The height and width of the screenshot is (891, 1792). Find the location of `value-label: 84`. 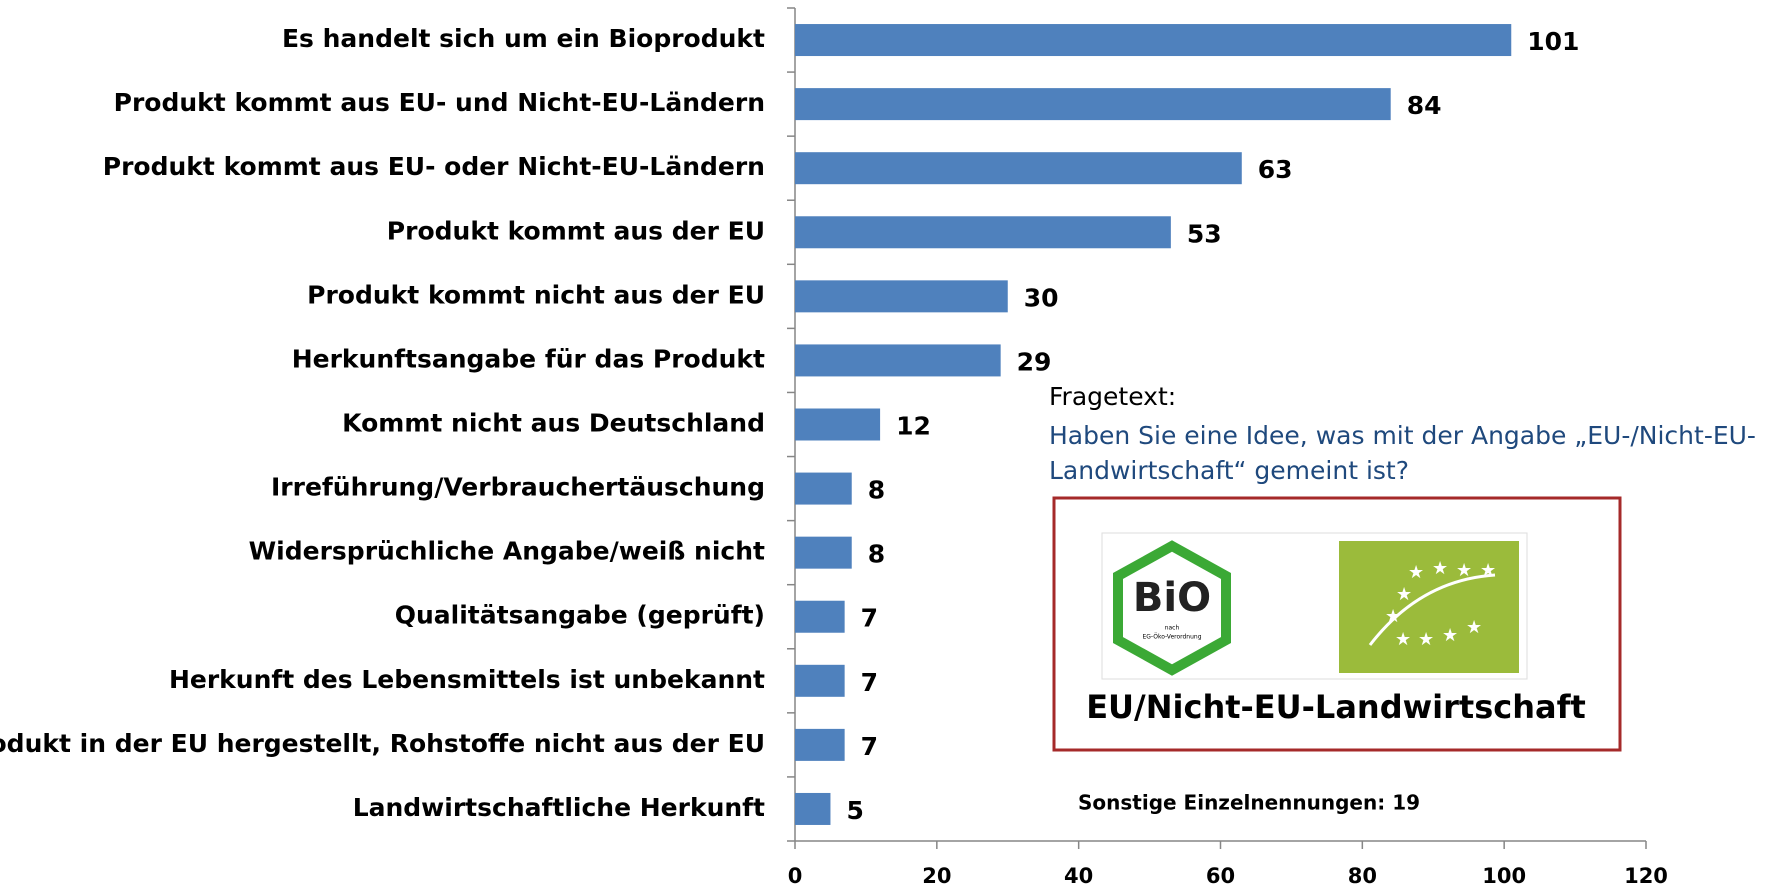

value-label: 84 is located at coordinates (1424, 105).